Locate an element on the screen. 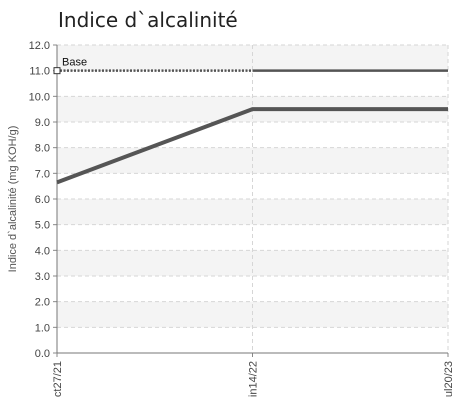  x-tick-label: in14/22 is located at coordinates (254, 379).